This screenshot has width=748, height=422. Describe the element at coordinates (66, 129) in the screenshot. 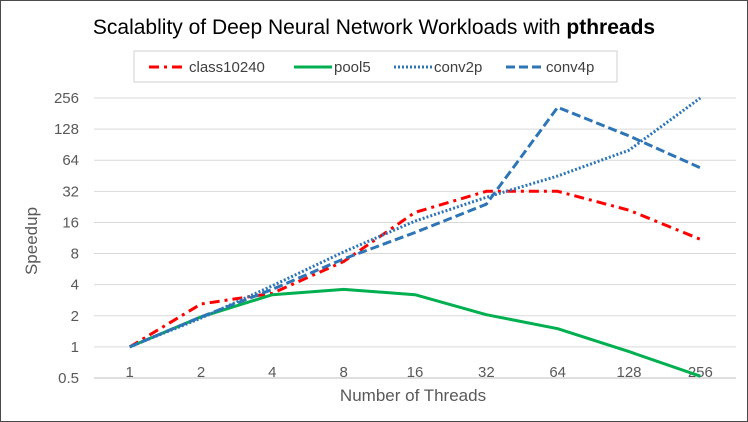

I see `y-tick-label: 128` at that location.